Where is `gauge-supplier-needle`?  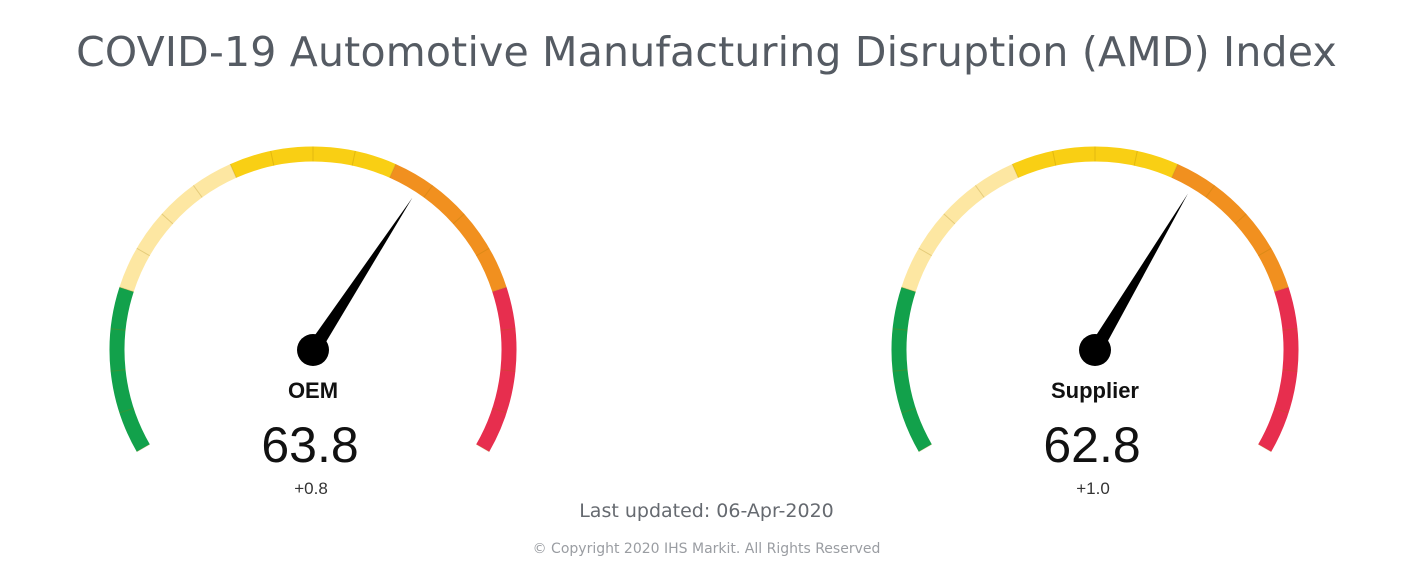
gauge-supplier-needle is located at coordinates (1138, 273).